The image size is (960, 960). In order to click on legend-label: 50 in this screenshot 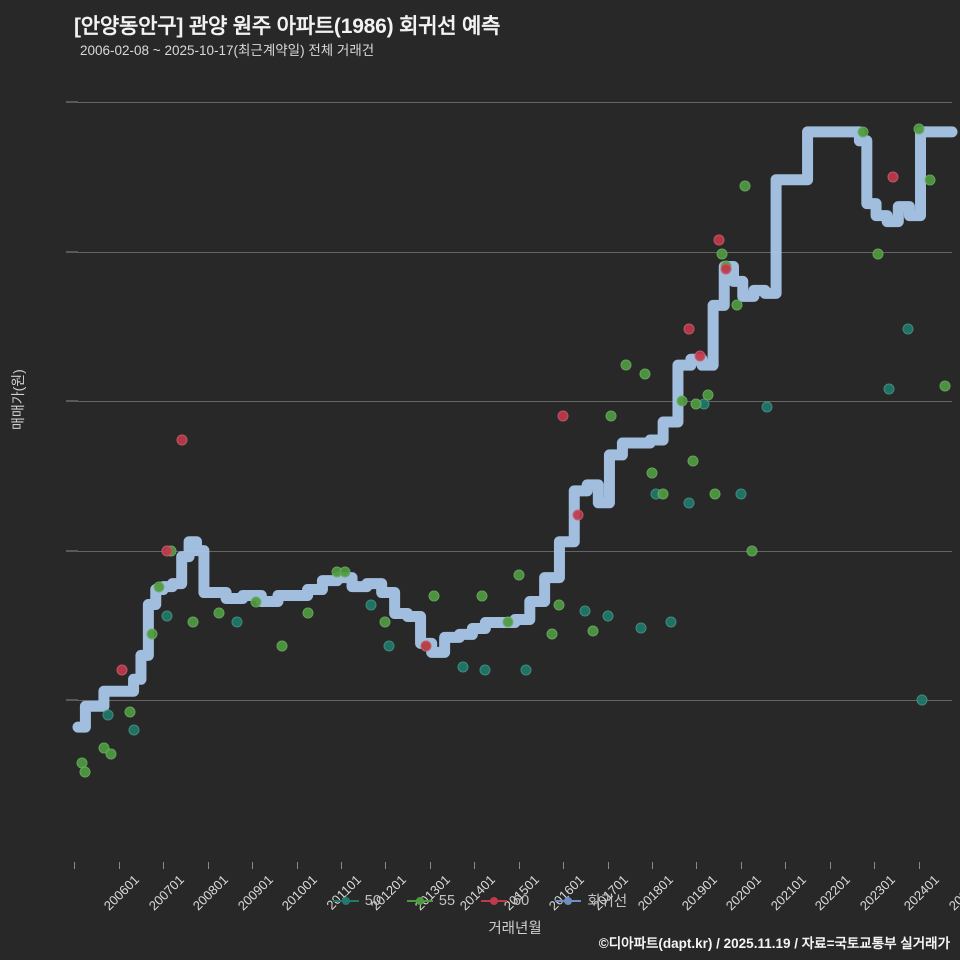, I will do `click(372, 900)`.